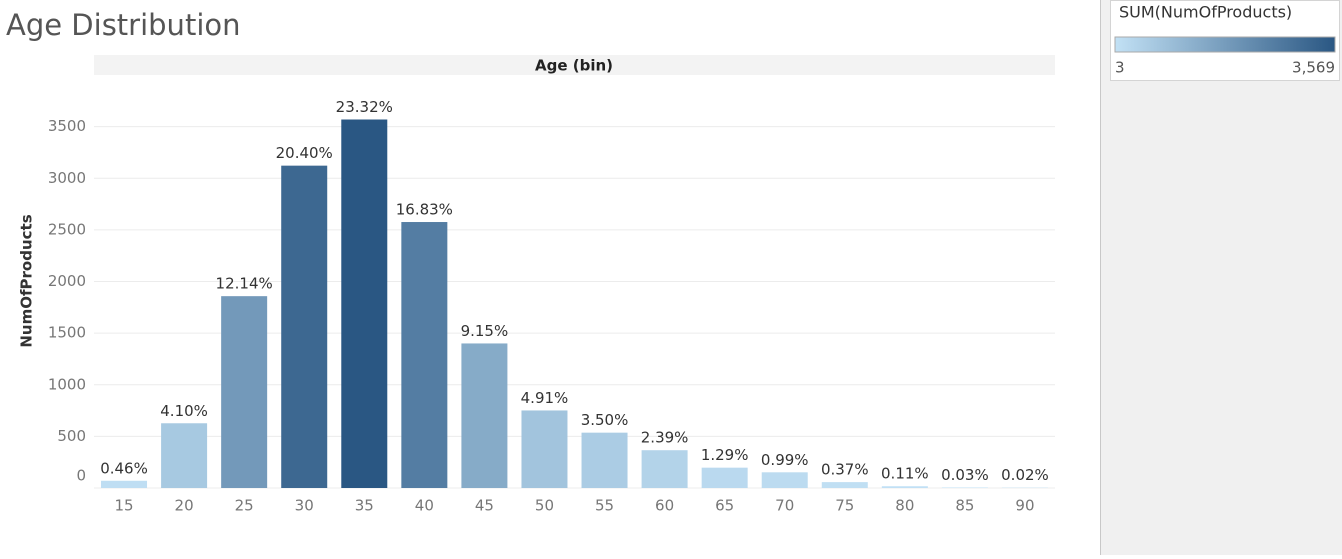  Describe the element at coordinates (485, 331) in the screenshot. I see `value-label: 9.15%` at that location.